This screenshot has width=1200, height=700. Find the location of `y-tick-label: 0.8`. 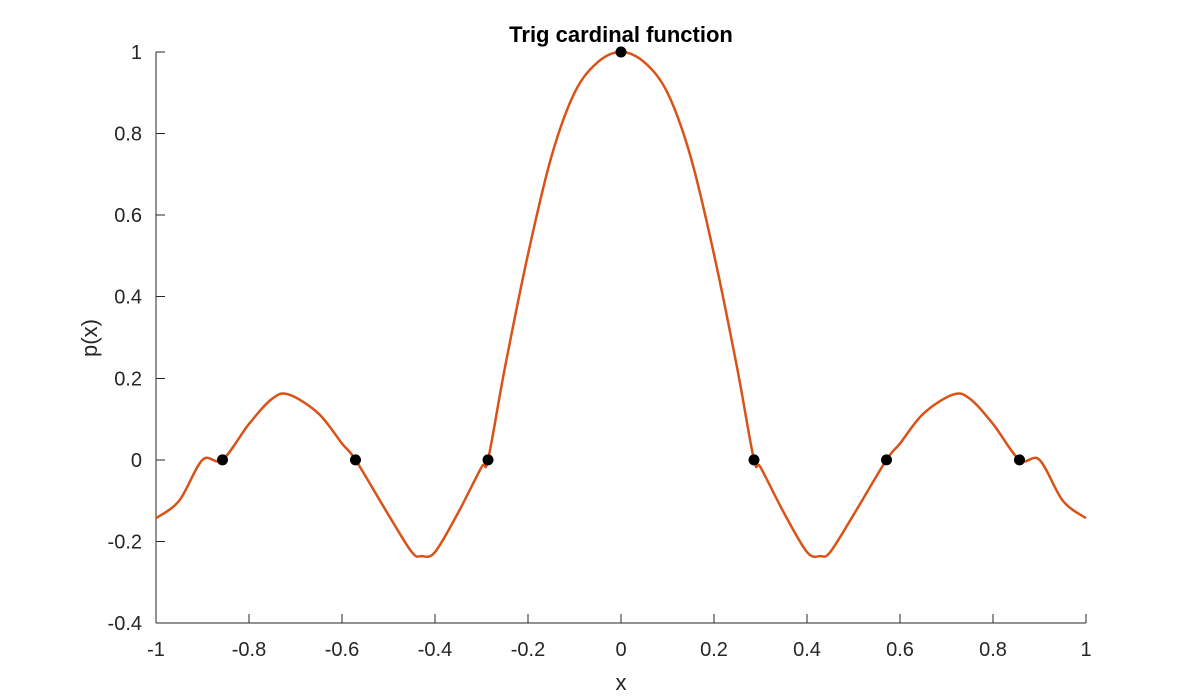

y-tick-label: 0.8 is located at coordinates (128, 135).